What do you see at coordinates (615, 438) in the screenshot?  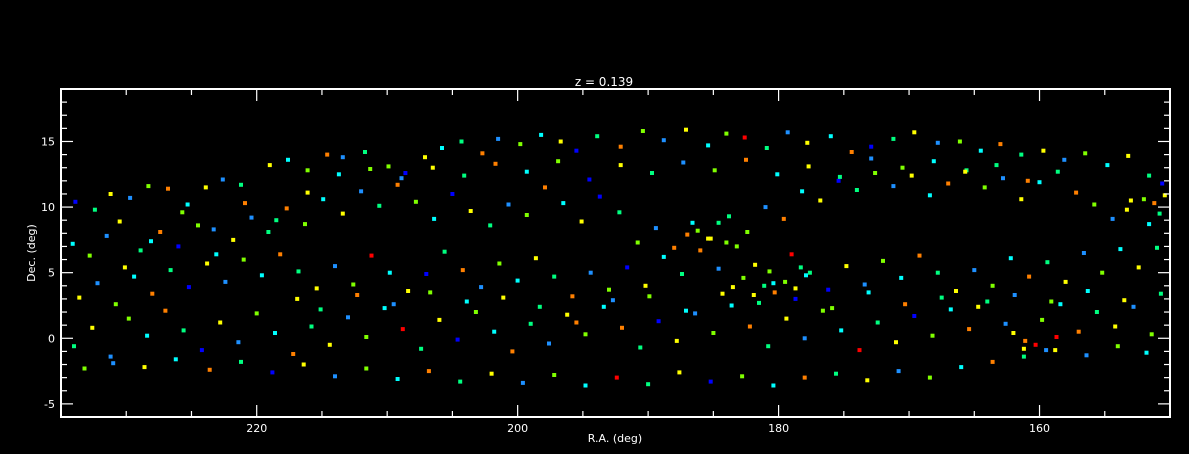 I see `x-axis-label: R.A. (deg)` at bounding box center [615, 438].